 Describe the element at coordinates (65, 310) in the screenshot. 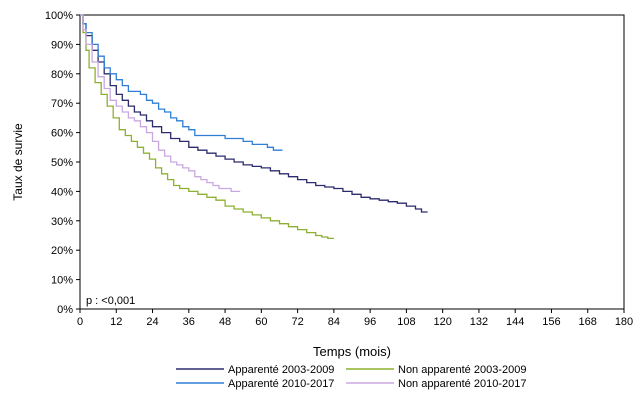

I see `y-tick-label: 0%` at that location.